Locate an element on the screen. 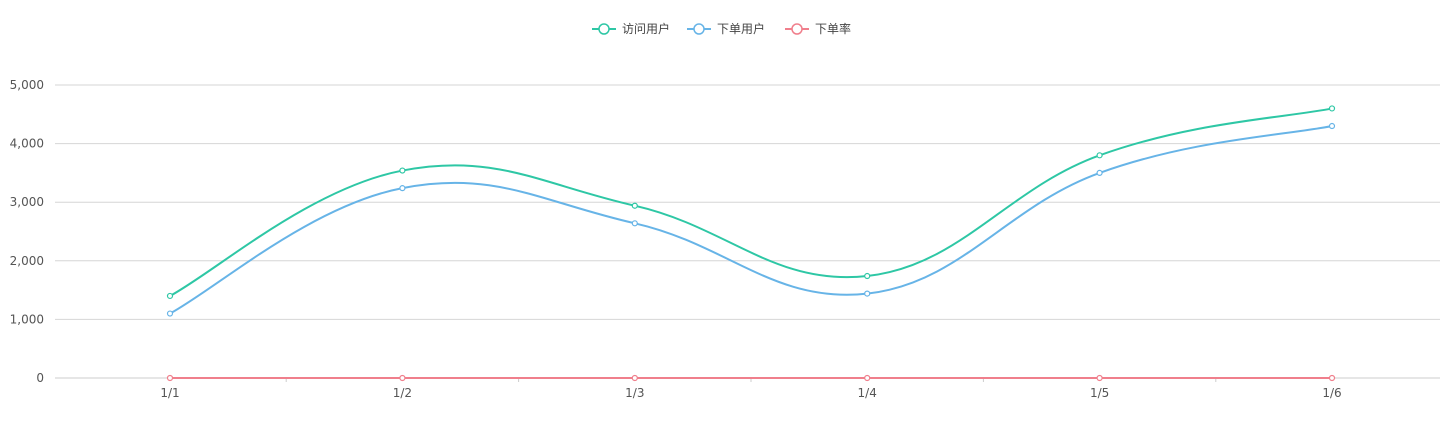  legend: 访问用户 下单用户 下单率 is located at coordinates (721, 28).